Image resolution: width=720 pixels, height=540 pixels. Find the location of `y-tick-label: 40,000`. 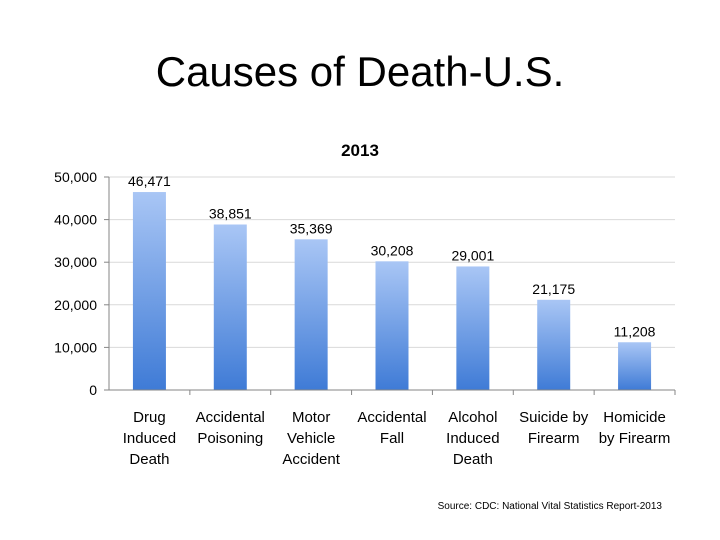

y-tick-label: 40,000 is located at coordinates (75, 220).